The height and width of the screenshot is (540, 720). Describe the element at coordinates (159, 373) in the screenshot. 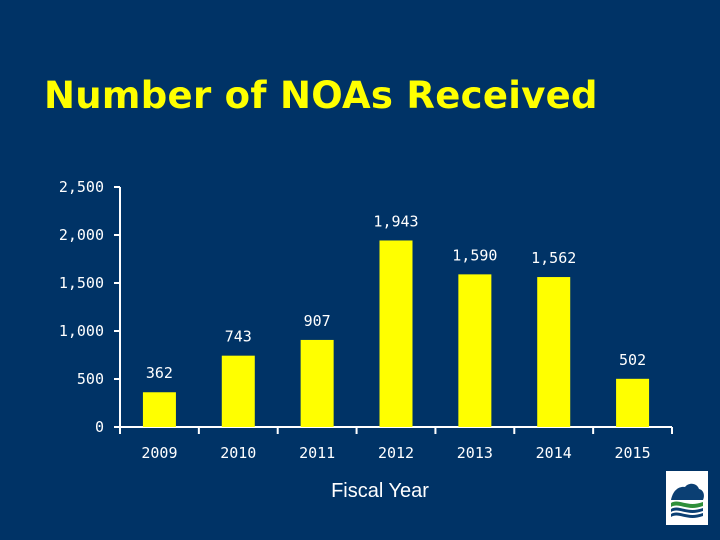

I see `data-label-2009: 362` at that location.